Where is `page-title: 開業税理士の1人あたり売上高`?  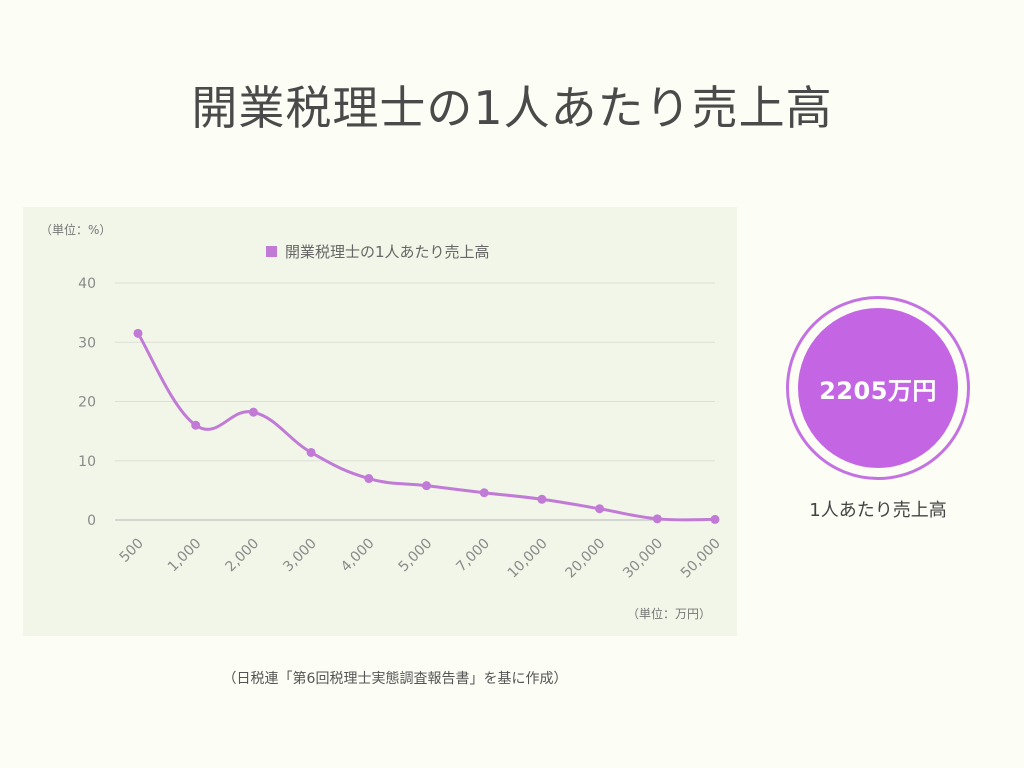 page-title: 開業税理士の1人あたり売上高 is located at coordinates (512, 108).